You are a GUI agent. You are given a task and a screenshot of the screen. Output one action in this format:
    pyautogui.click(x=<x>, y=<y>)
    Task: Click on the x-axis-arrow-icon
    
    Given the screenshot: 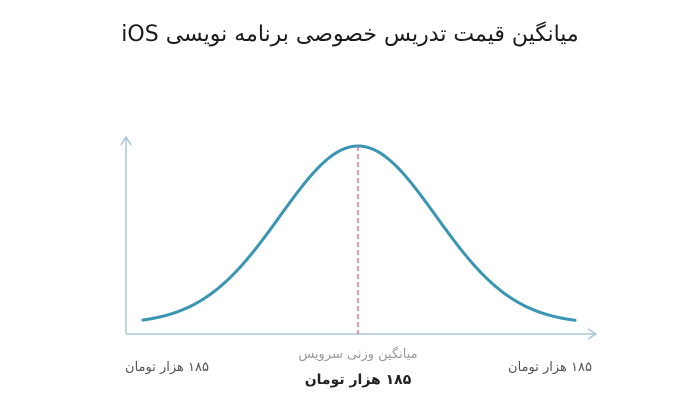 What is the action you would take?
    pyautogui.click(x=592, y=334)
    